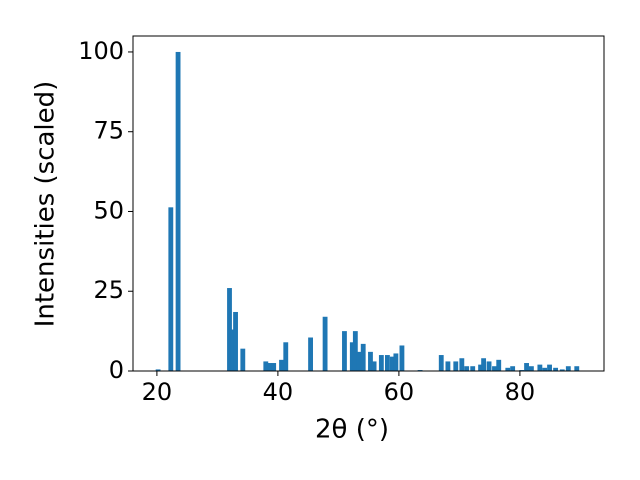 The image size is (640, 480). Describe the element at coordinates (352, 430) in the screenshot. I see `x-axis-label: 2θ (°)` at that location.